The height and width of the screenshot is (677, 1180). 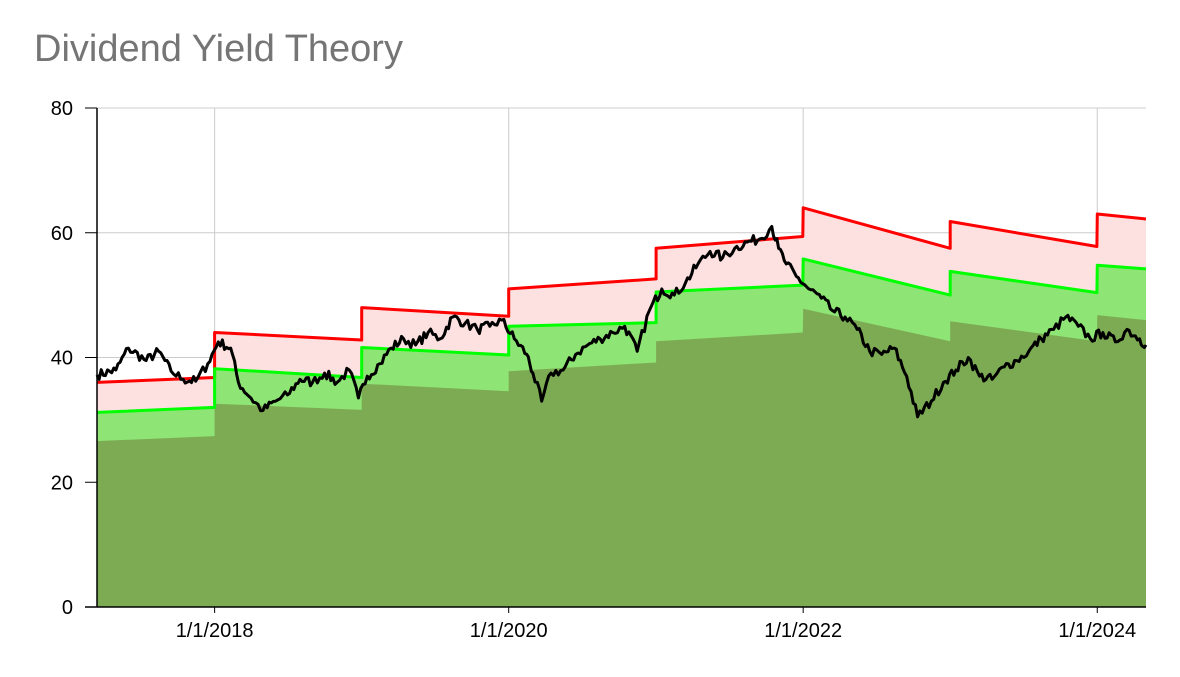 What do you see at coordinates (62, 359) in the screenshot?
I see `y-tick-label: 40` at bounding box center [62, 359].